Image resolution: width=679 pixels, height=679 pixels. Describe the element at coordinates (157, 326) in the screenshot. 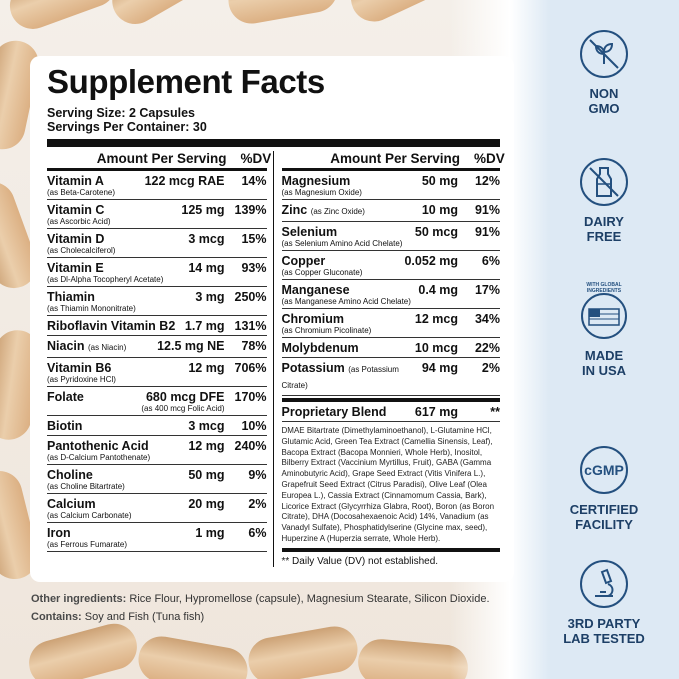

I see `nutrient-row: Riboflavin Vitamin B2 1.7 mg 131%` at that location.